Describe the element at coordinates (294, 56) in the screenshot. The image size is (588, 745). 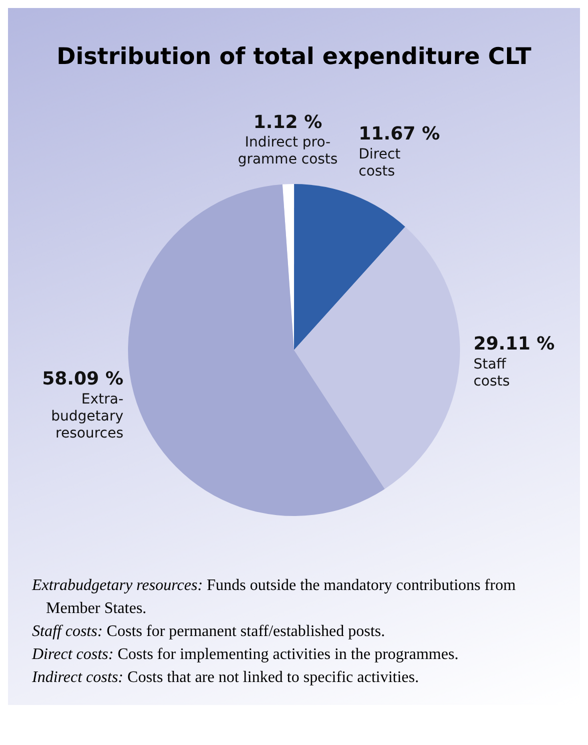
I see `chart-title: Distribution of total expenditure CLT` at that location.